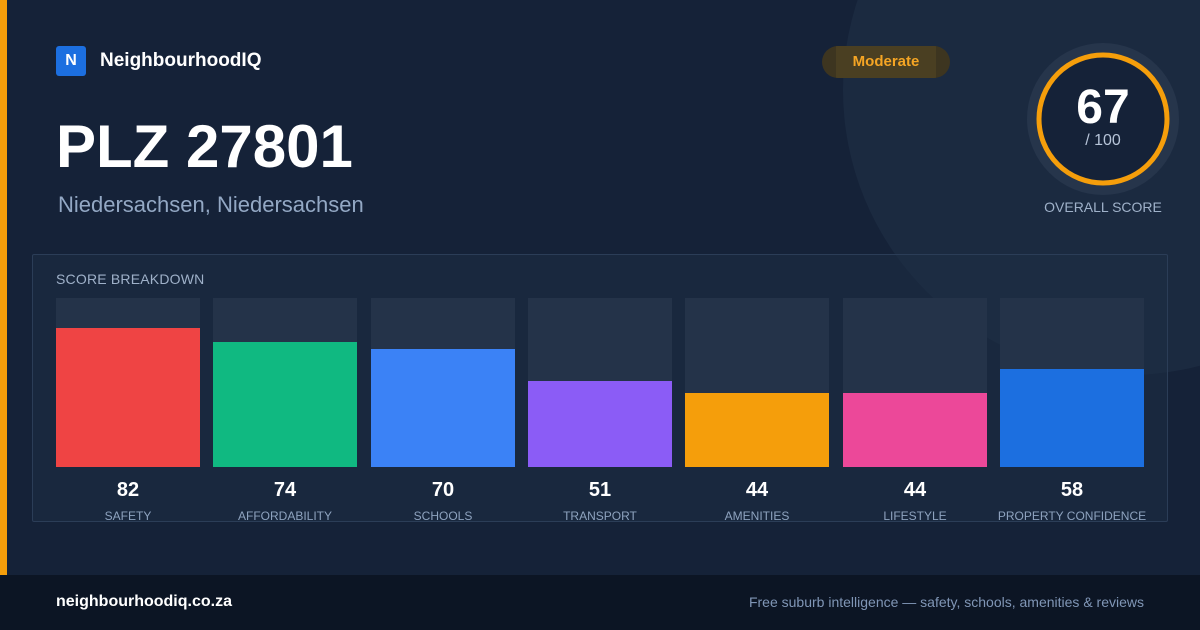 The width and height of the screenshot is (1200, 630). What do you see at coordinates (211, 204) in the screenshot?
I see `location-subtitle: Niedersachsen, Niedersachsen` at bounding box center [211, 204].